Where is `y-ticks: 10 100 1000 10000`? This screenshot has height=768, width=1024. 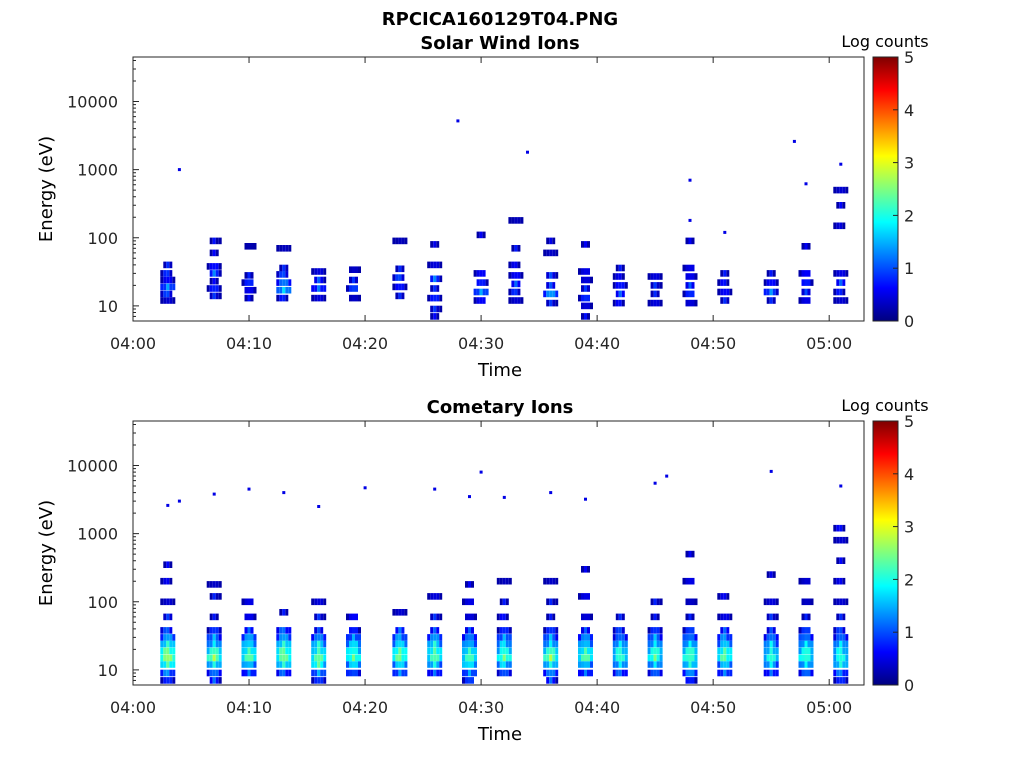
y-ticks: 10 100 1000 10000 is located at coordinates (103, 554).